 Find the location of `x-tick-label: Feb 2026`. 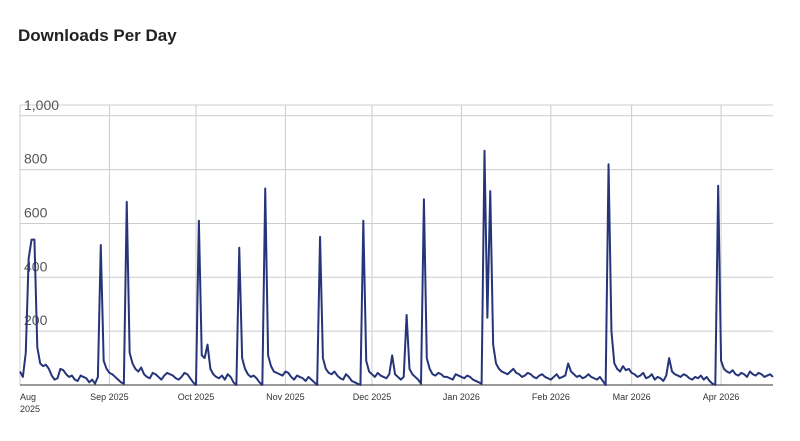

x-tick-label: Feb 2026 is located at coordinates (551, 397).